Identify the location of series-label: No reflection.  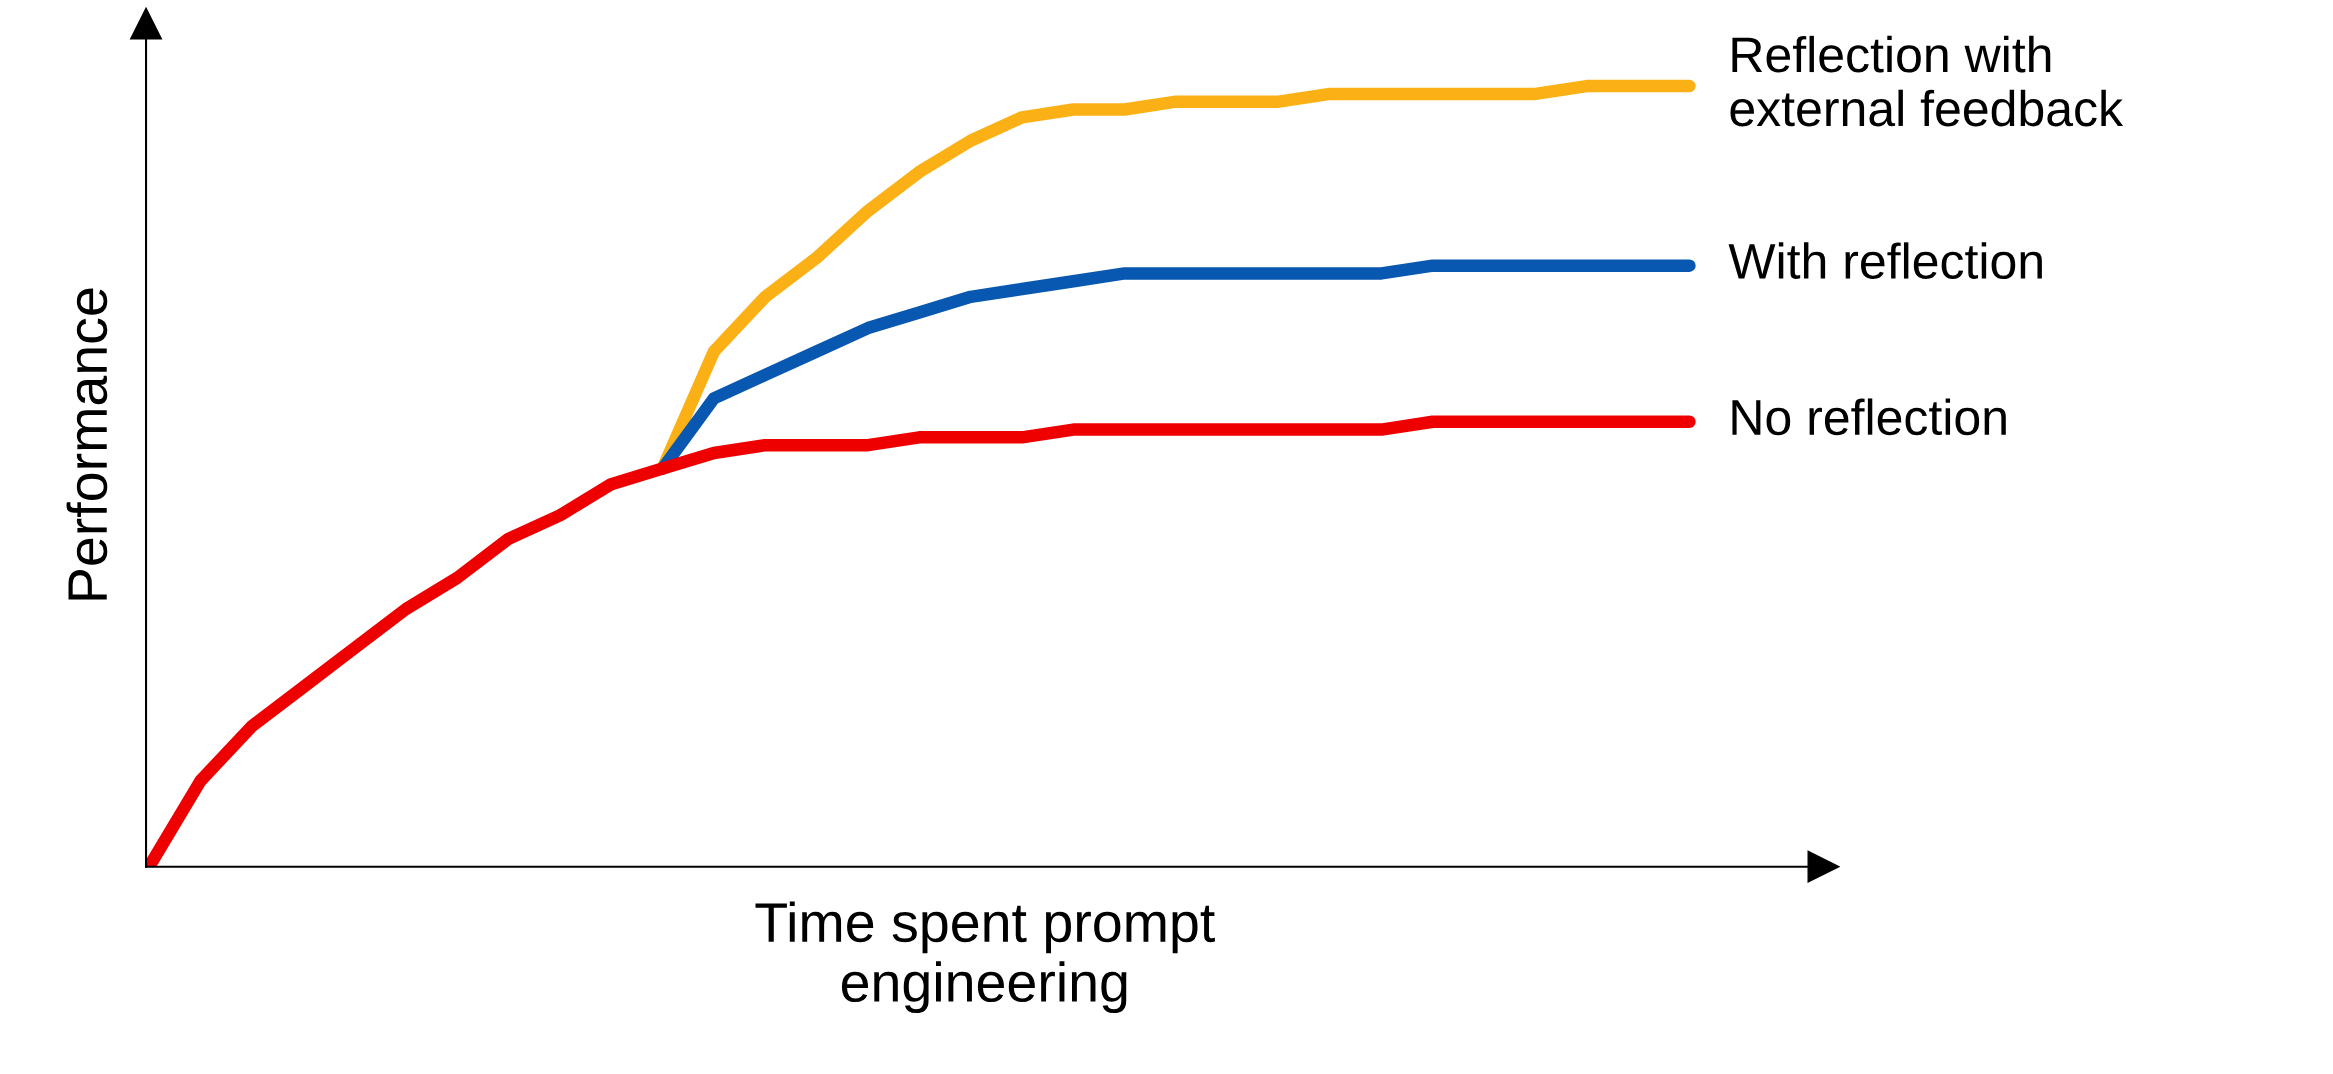
(1869, 417).